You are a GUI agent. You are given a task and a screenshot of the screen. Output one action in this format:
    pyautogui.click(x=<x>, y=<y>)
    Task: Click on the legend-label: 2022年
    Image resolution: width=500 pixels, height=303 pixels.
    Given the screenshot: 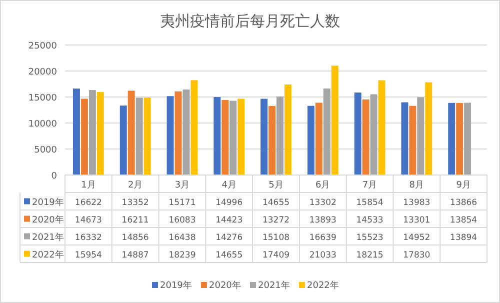 What is the action you would take?
    pyautogui.click(x=48, y=255)
    